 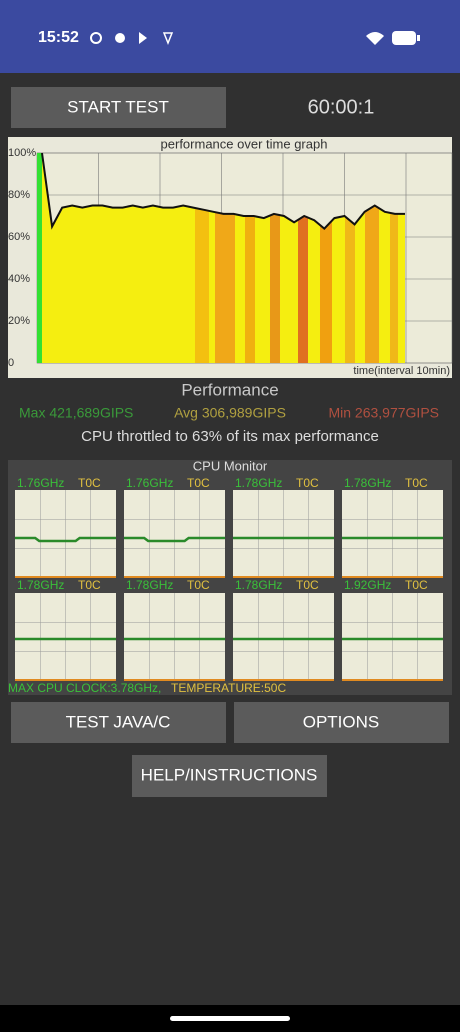 I want to click on y-tick-label: 80%, so click(x=19, y=195).